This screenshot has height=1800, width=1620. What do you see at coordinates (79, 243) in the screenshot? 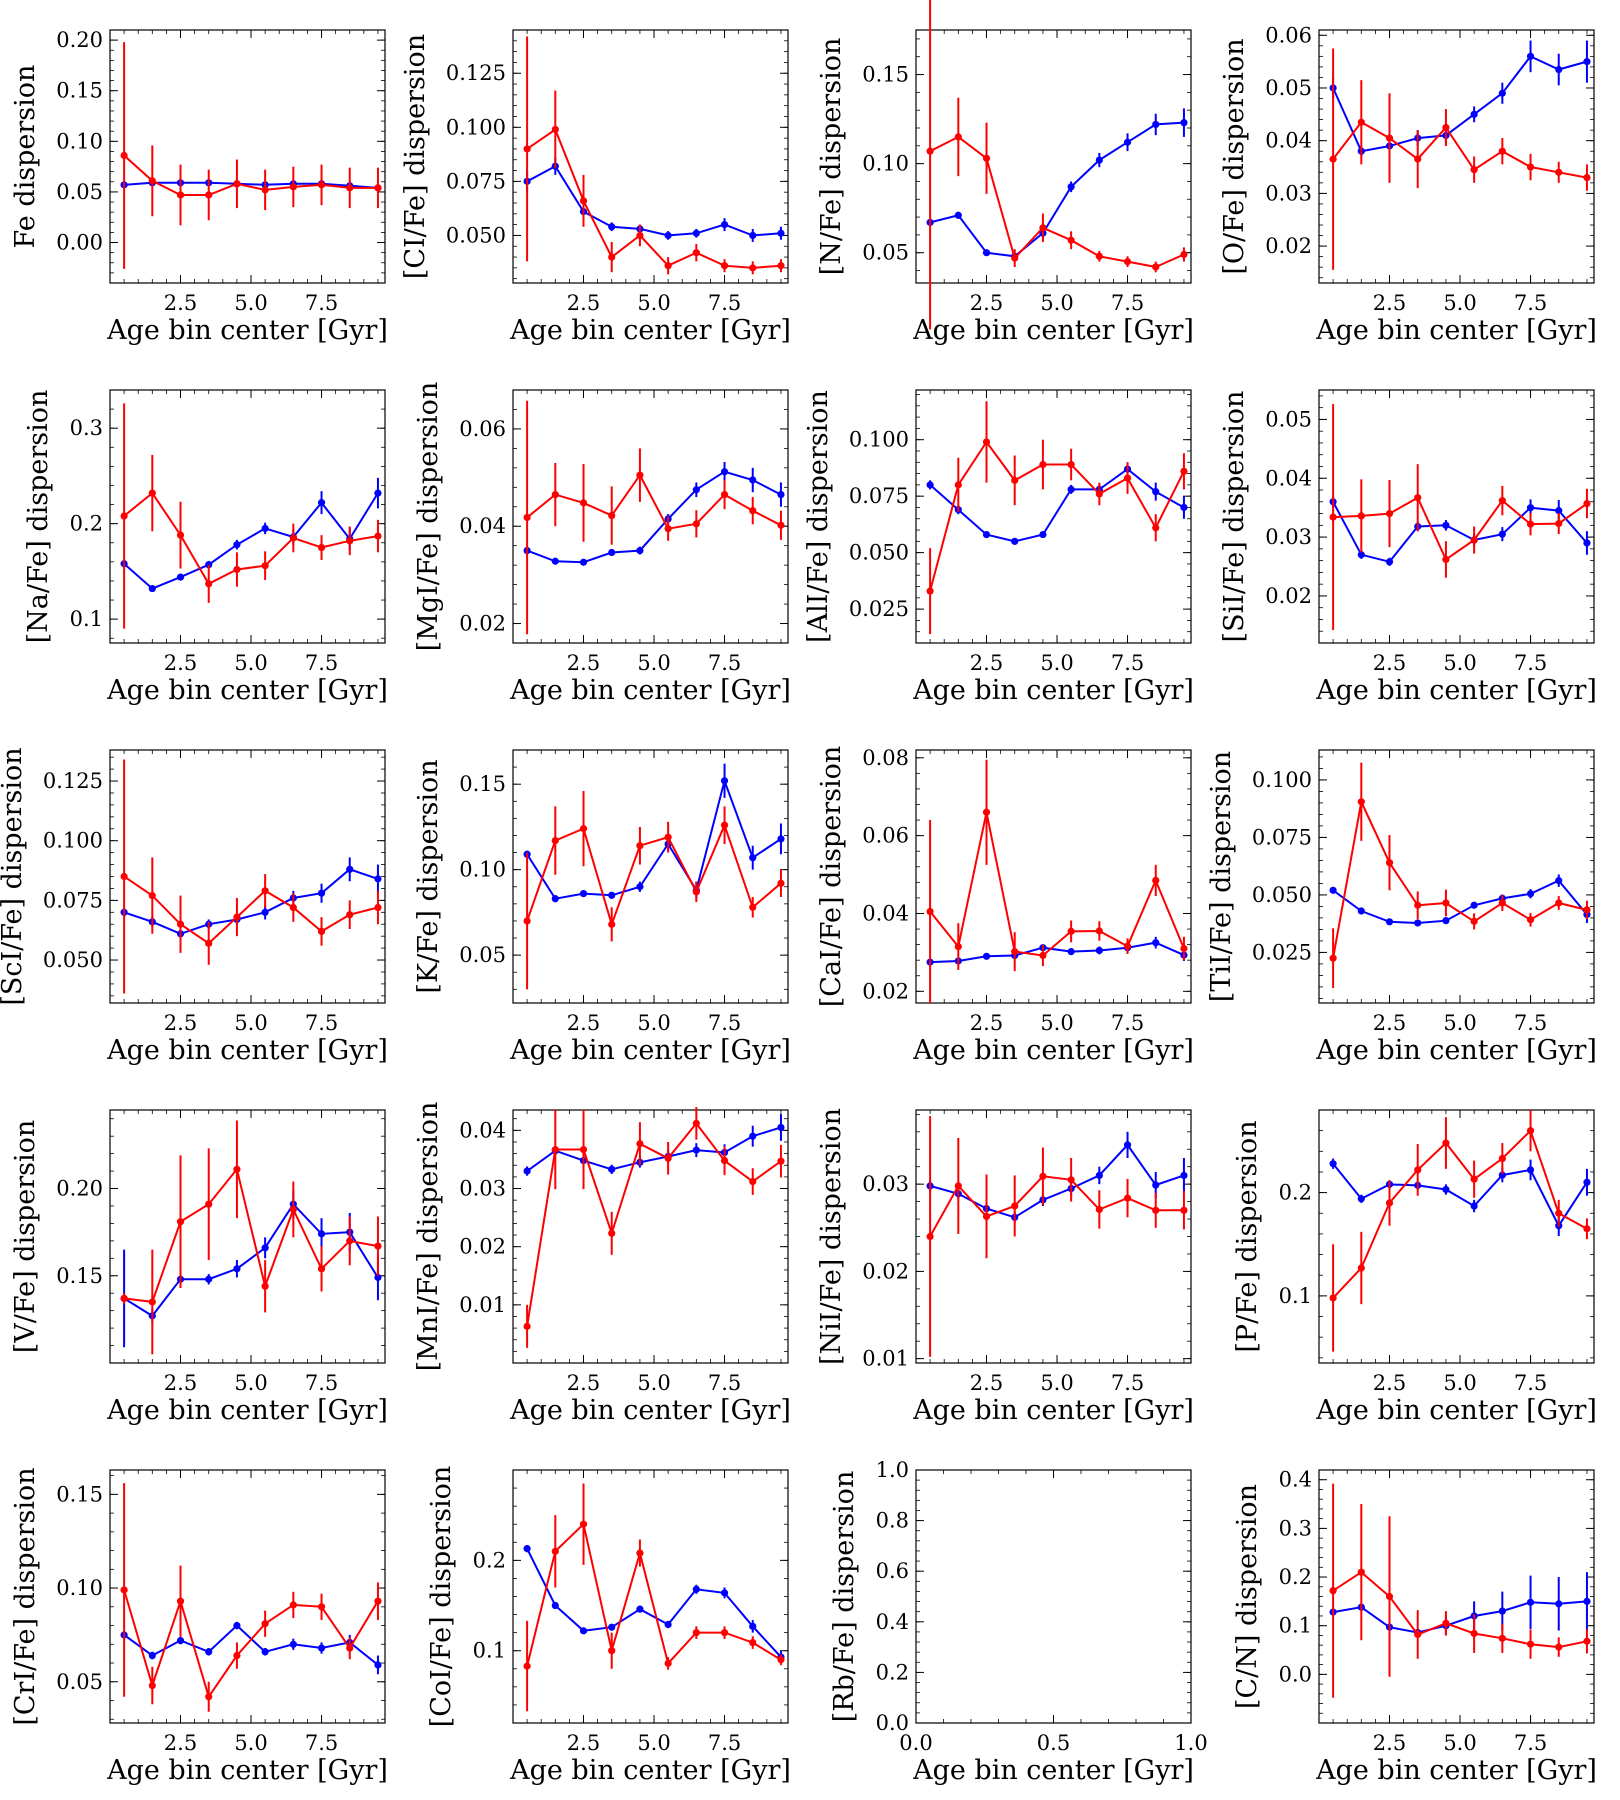
I see `y-tick-label: 0.00` at bounding box center [79, 243].